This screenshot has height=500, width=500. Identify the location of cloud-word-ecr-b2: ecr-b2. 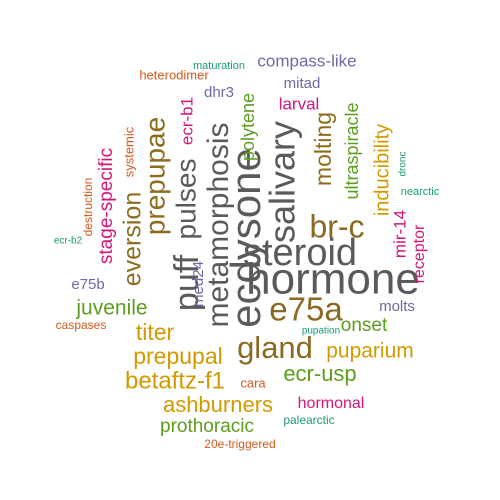
(68, 241).